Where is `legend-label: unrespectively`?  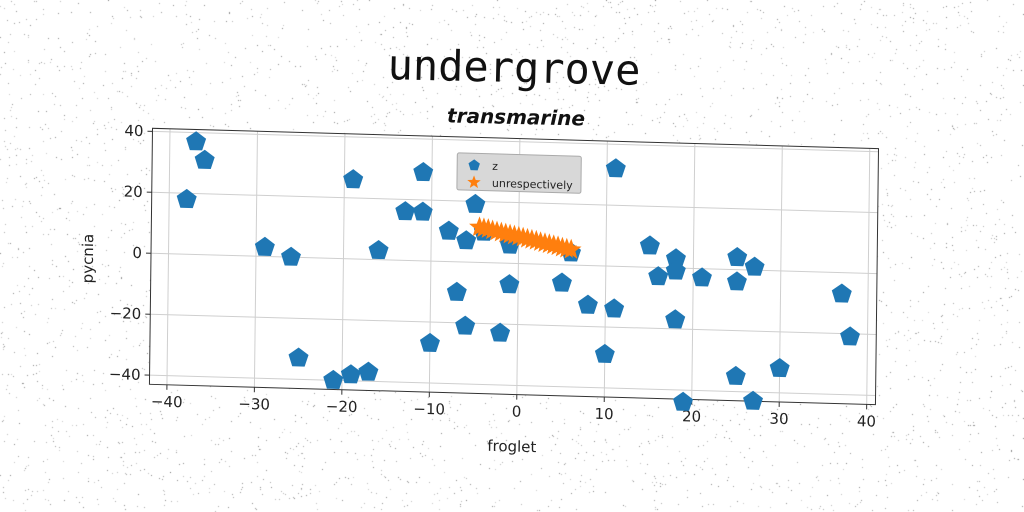
legend-label: unrespectively is located at coordinates (532, 184).